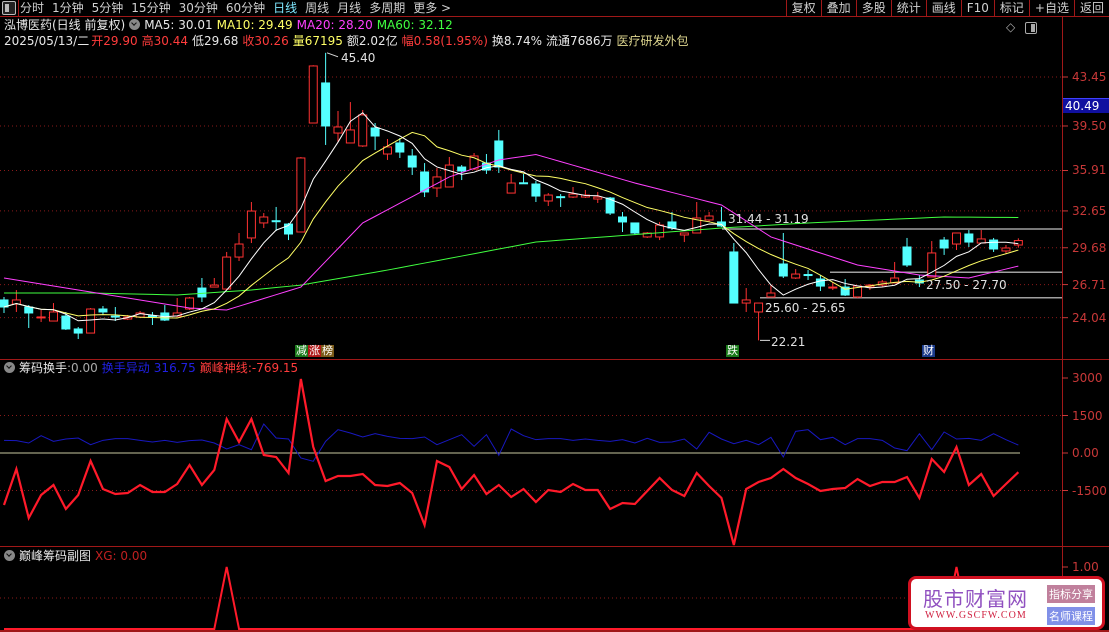 The image size is (1109, 632). What do you see at coordinates (107, 8) in the screenshot?
I see `period-tab: 5分钟` at bounding box center [107, 8].